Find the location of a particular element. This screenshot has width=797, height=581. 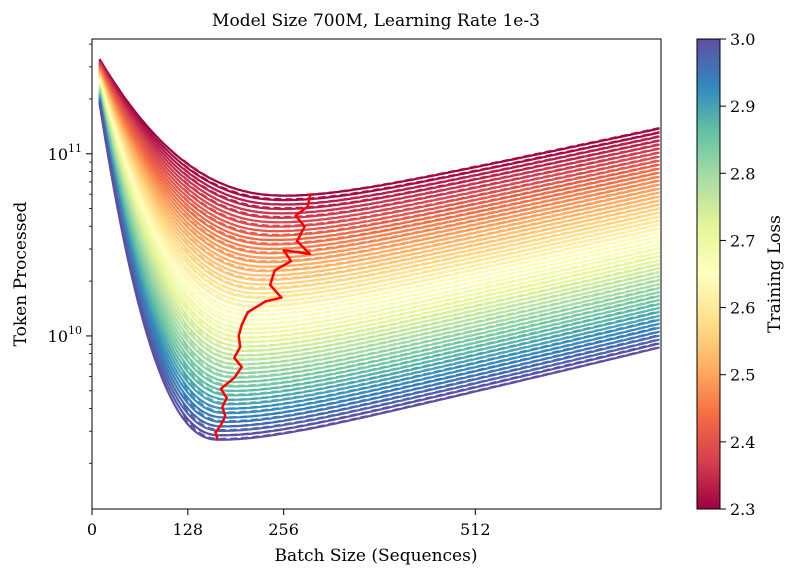

colorbar-tick-label: 2.8 is located at coordinates (742, 173).